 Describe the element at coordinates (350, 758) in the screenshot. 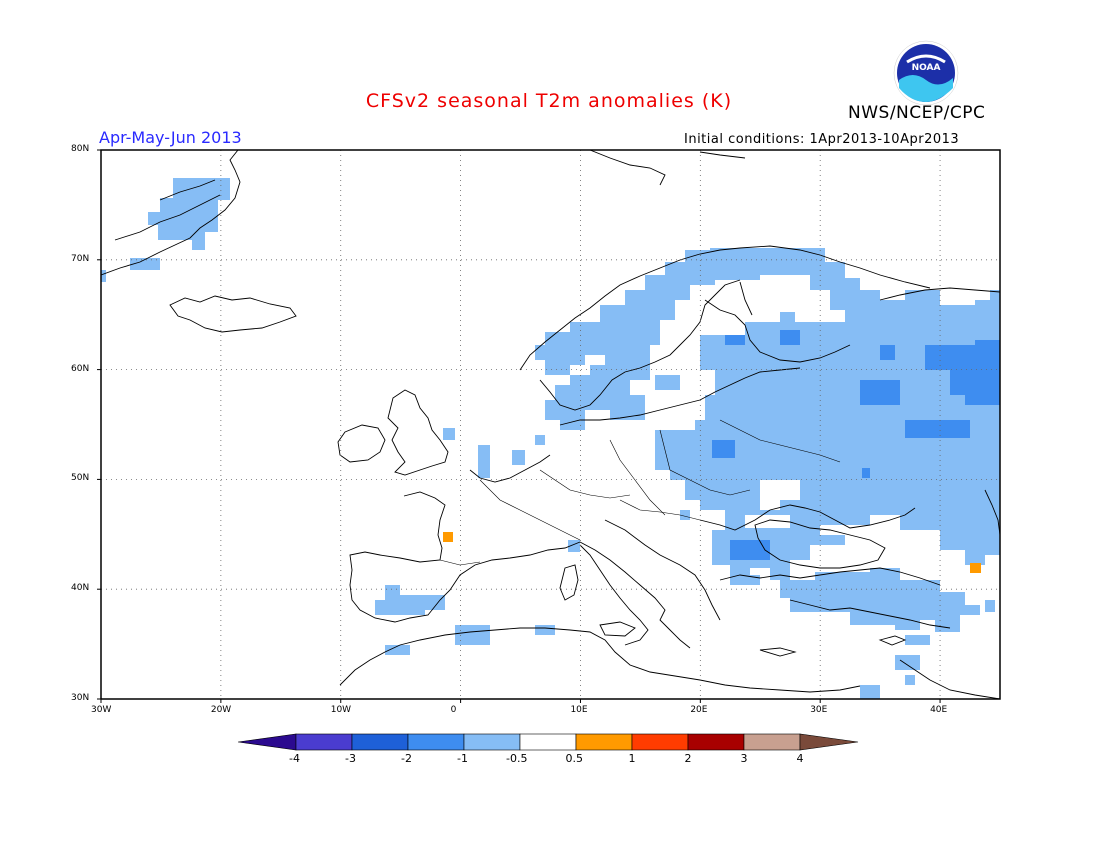

I see `colorbar-label: -3` at that location.